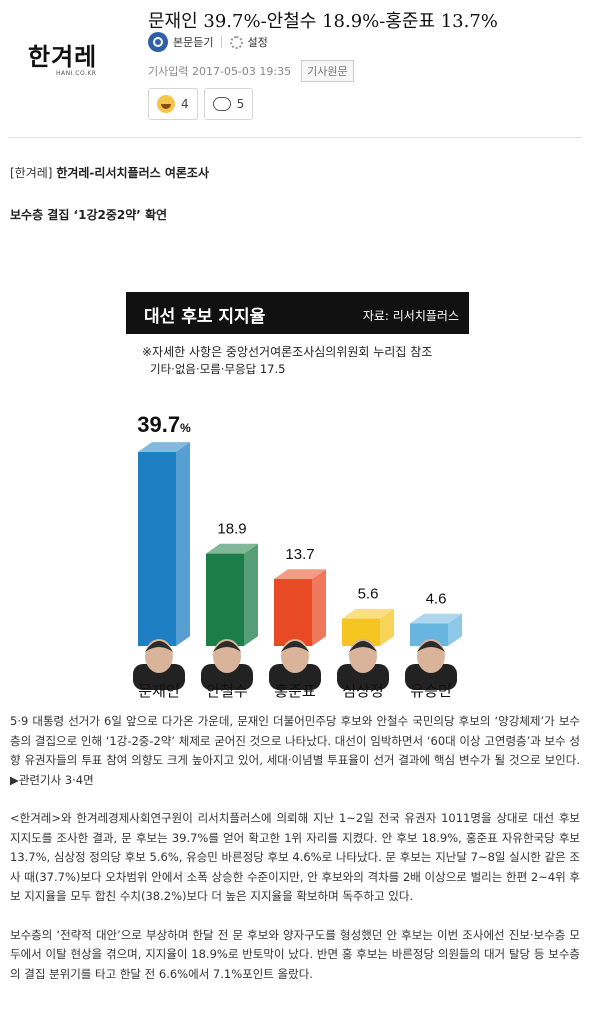 This screenshot has width=590, height=1022. Describe the element at coordinates (240, 104) in the screenshot. I see `comment-count: 5` at that location.